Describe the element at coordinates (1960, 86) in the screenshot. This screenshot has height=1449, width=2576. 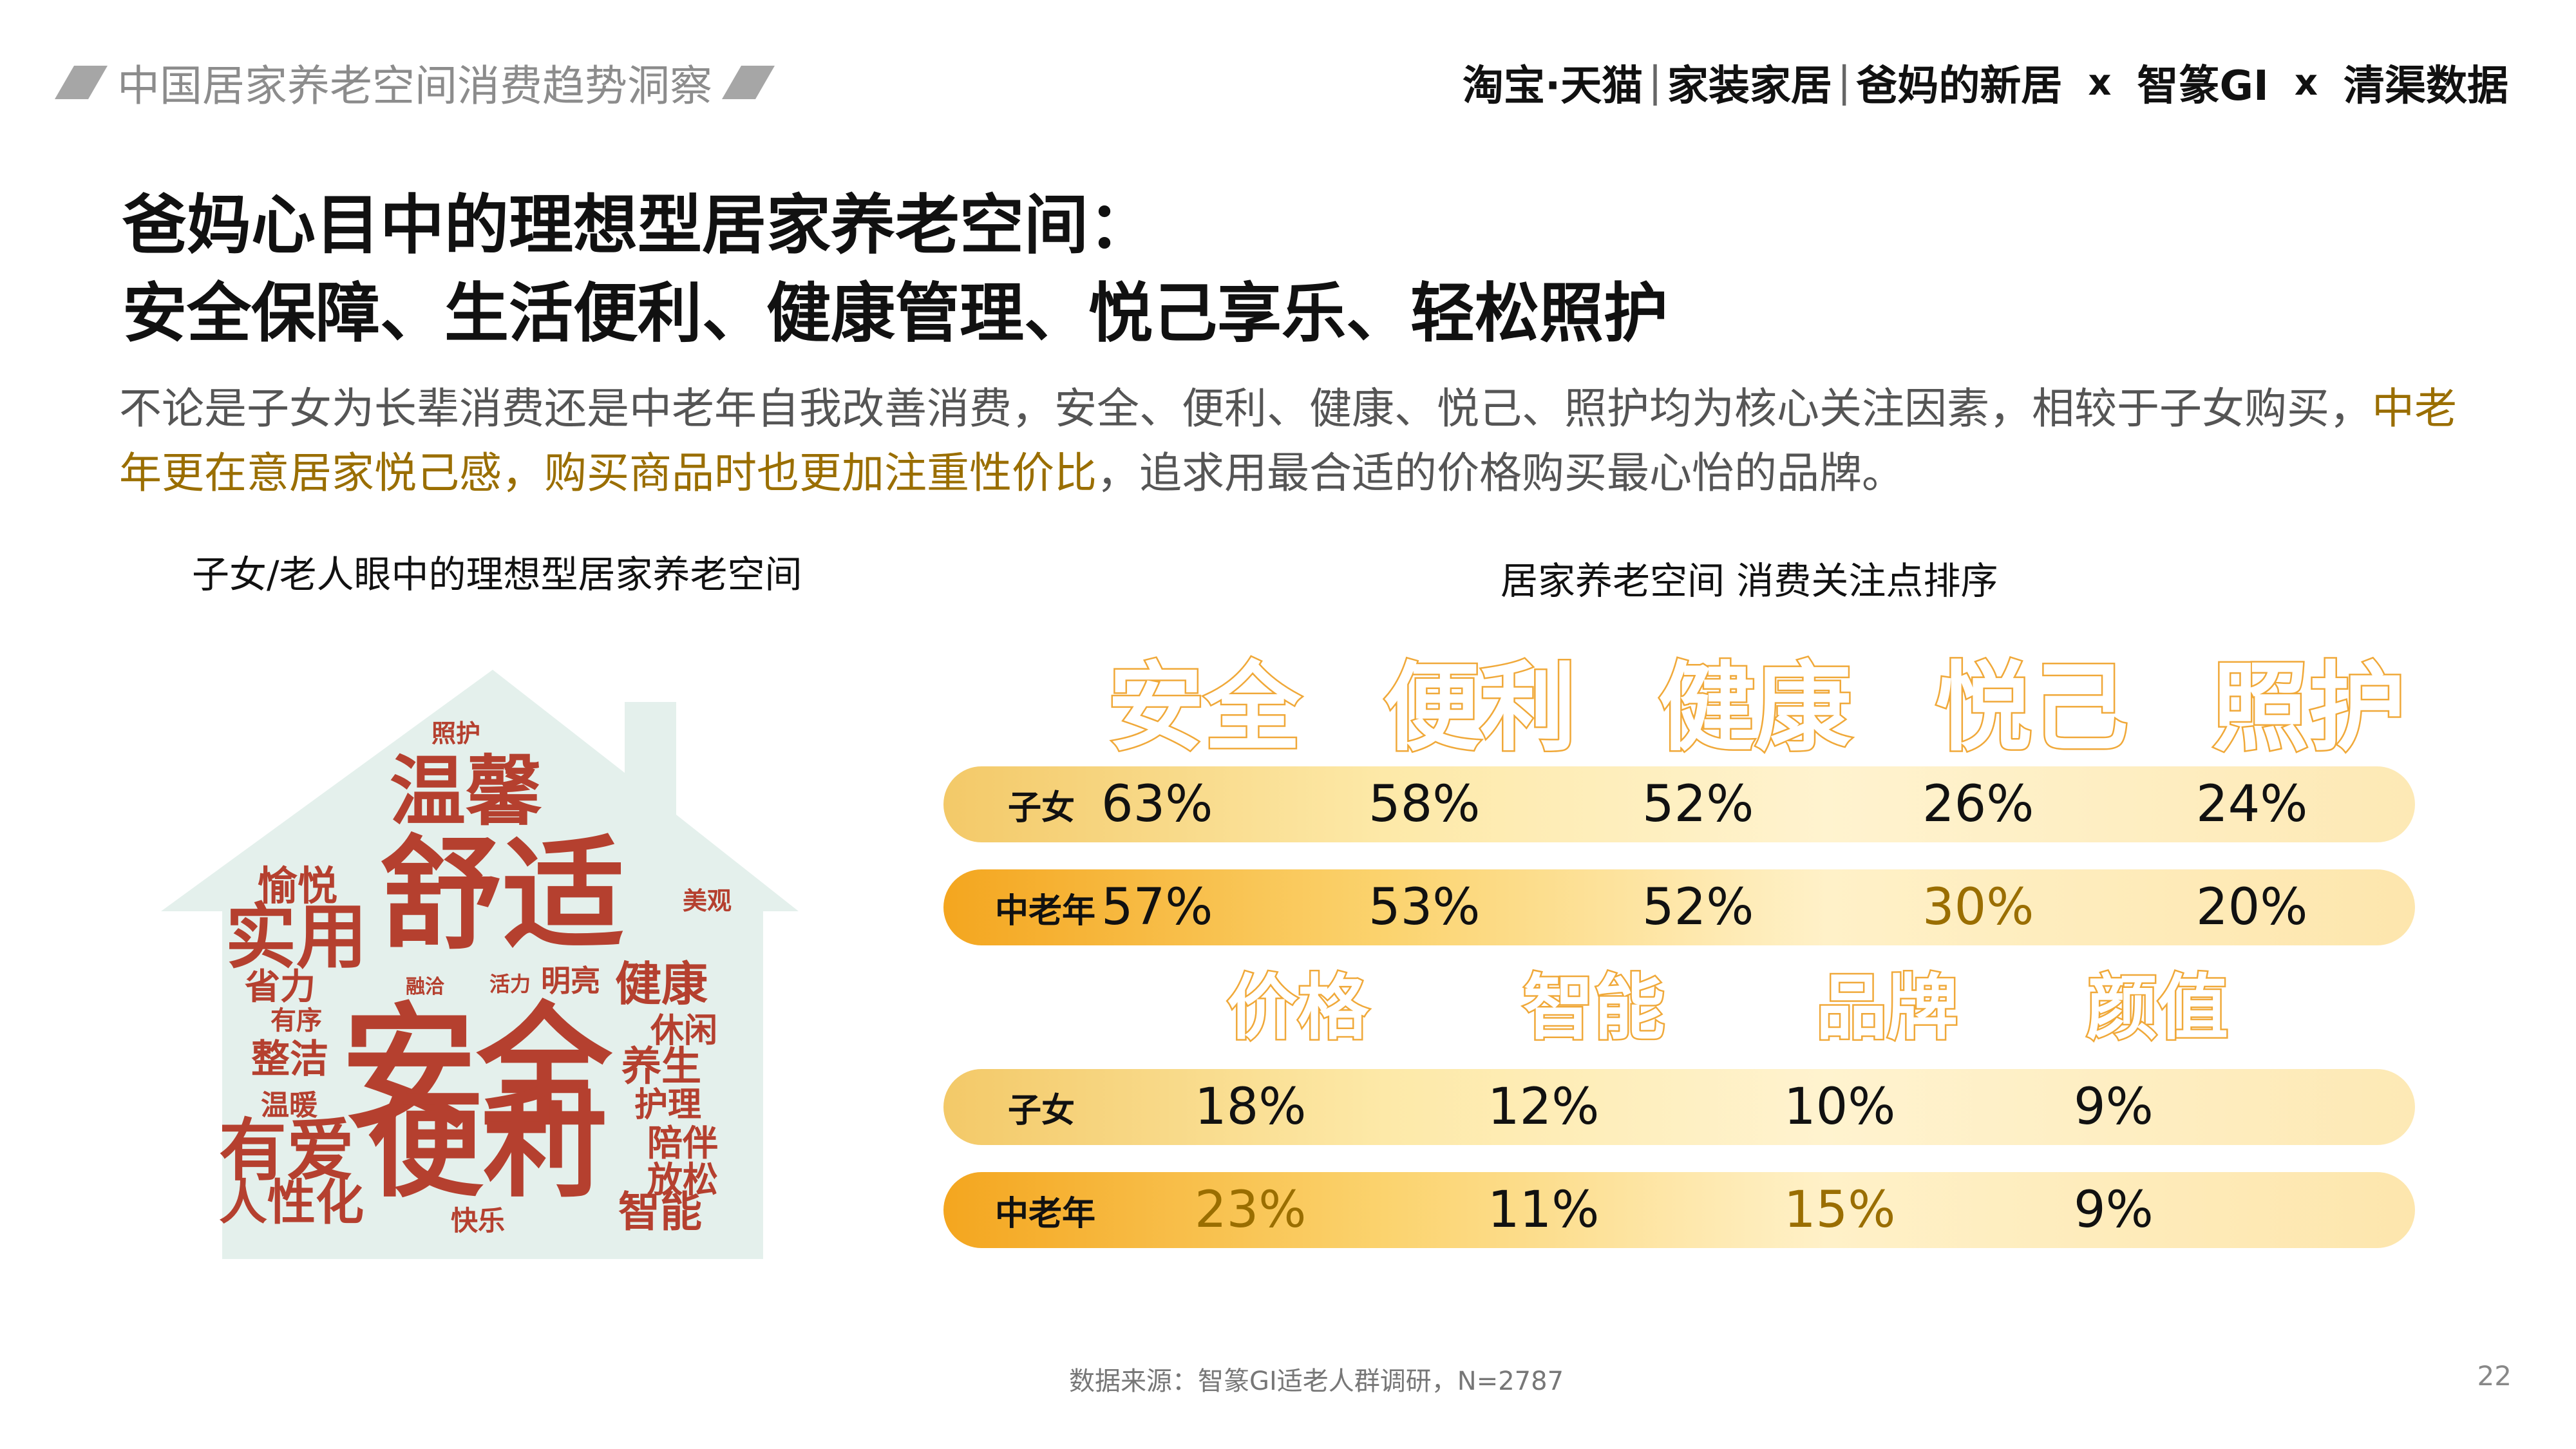
I see `brand-parents-new-home: 爸妈的新居` at that location.